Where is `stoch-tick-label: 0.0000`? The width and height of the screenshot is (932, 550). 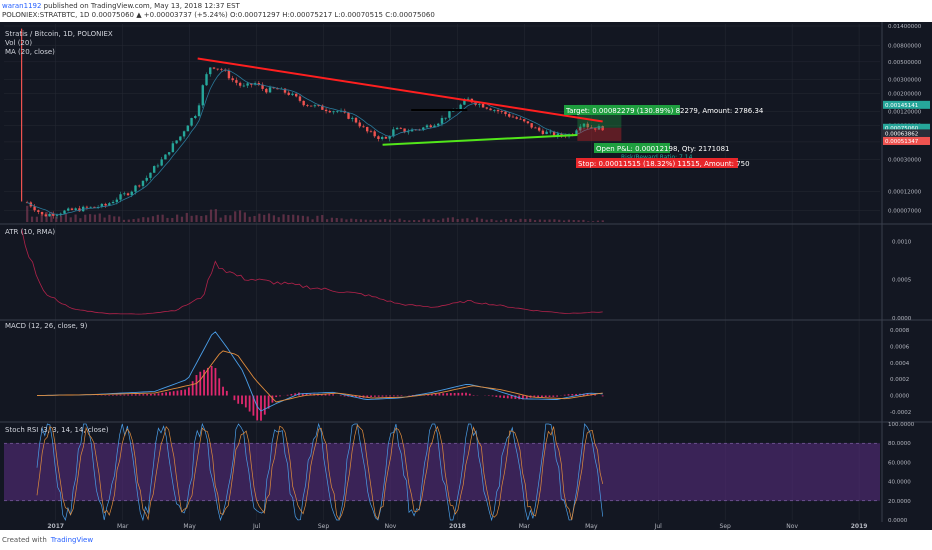 stoch-tick-label: 0.0000 is located at coordinates (898, 521).